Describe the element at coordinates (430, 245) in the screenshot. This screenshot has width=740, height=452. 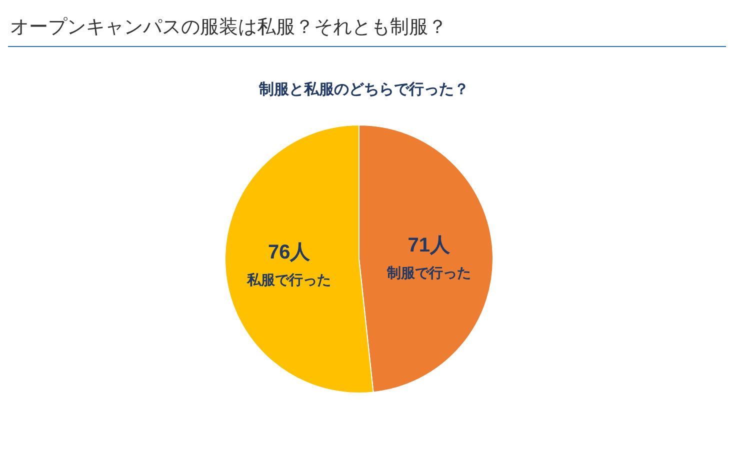
I see `data-label: 71人` at that location.